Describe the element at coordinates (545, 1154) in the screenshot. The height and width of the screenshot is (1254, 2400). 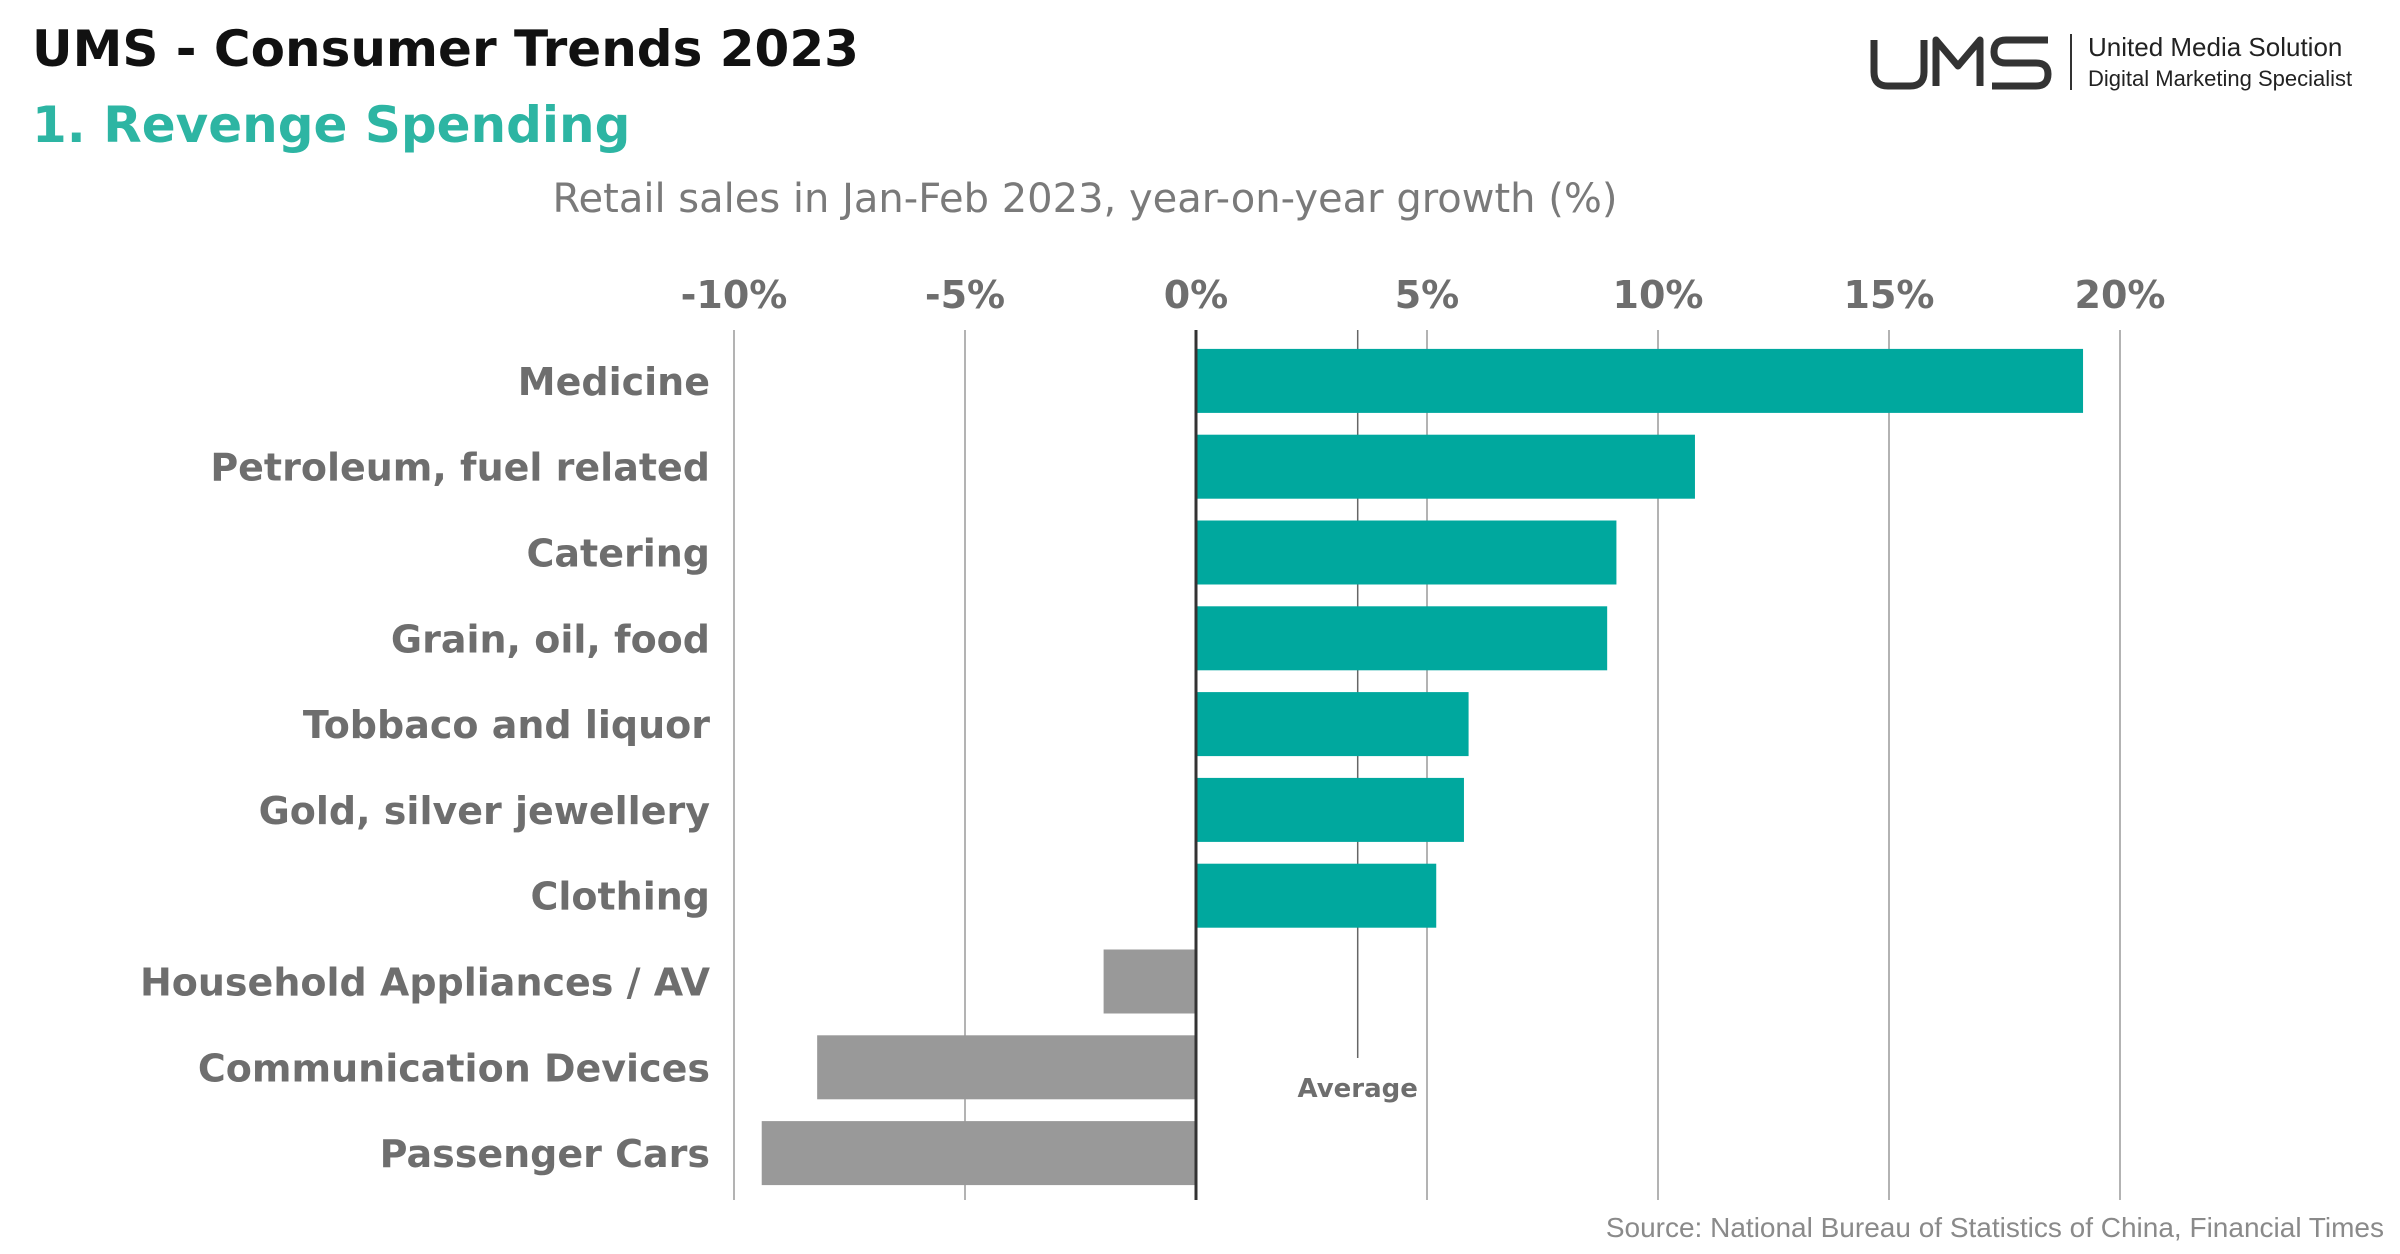
I see `category-label: Passenger Cars` at that location.